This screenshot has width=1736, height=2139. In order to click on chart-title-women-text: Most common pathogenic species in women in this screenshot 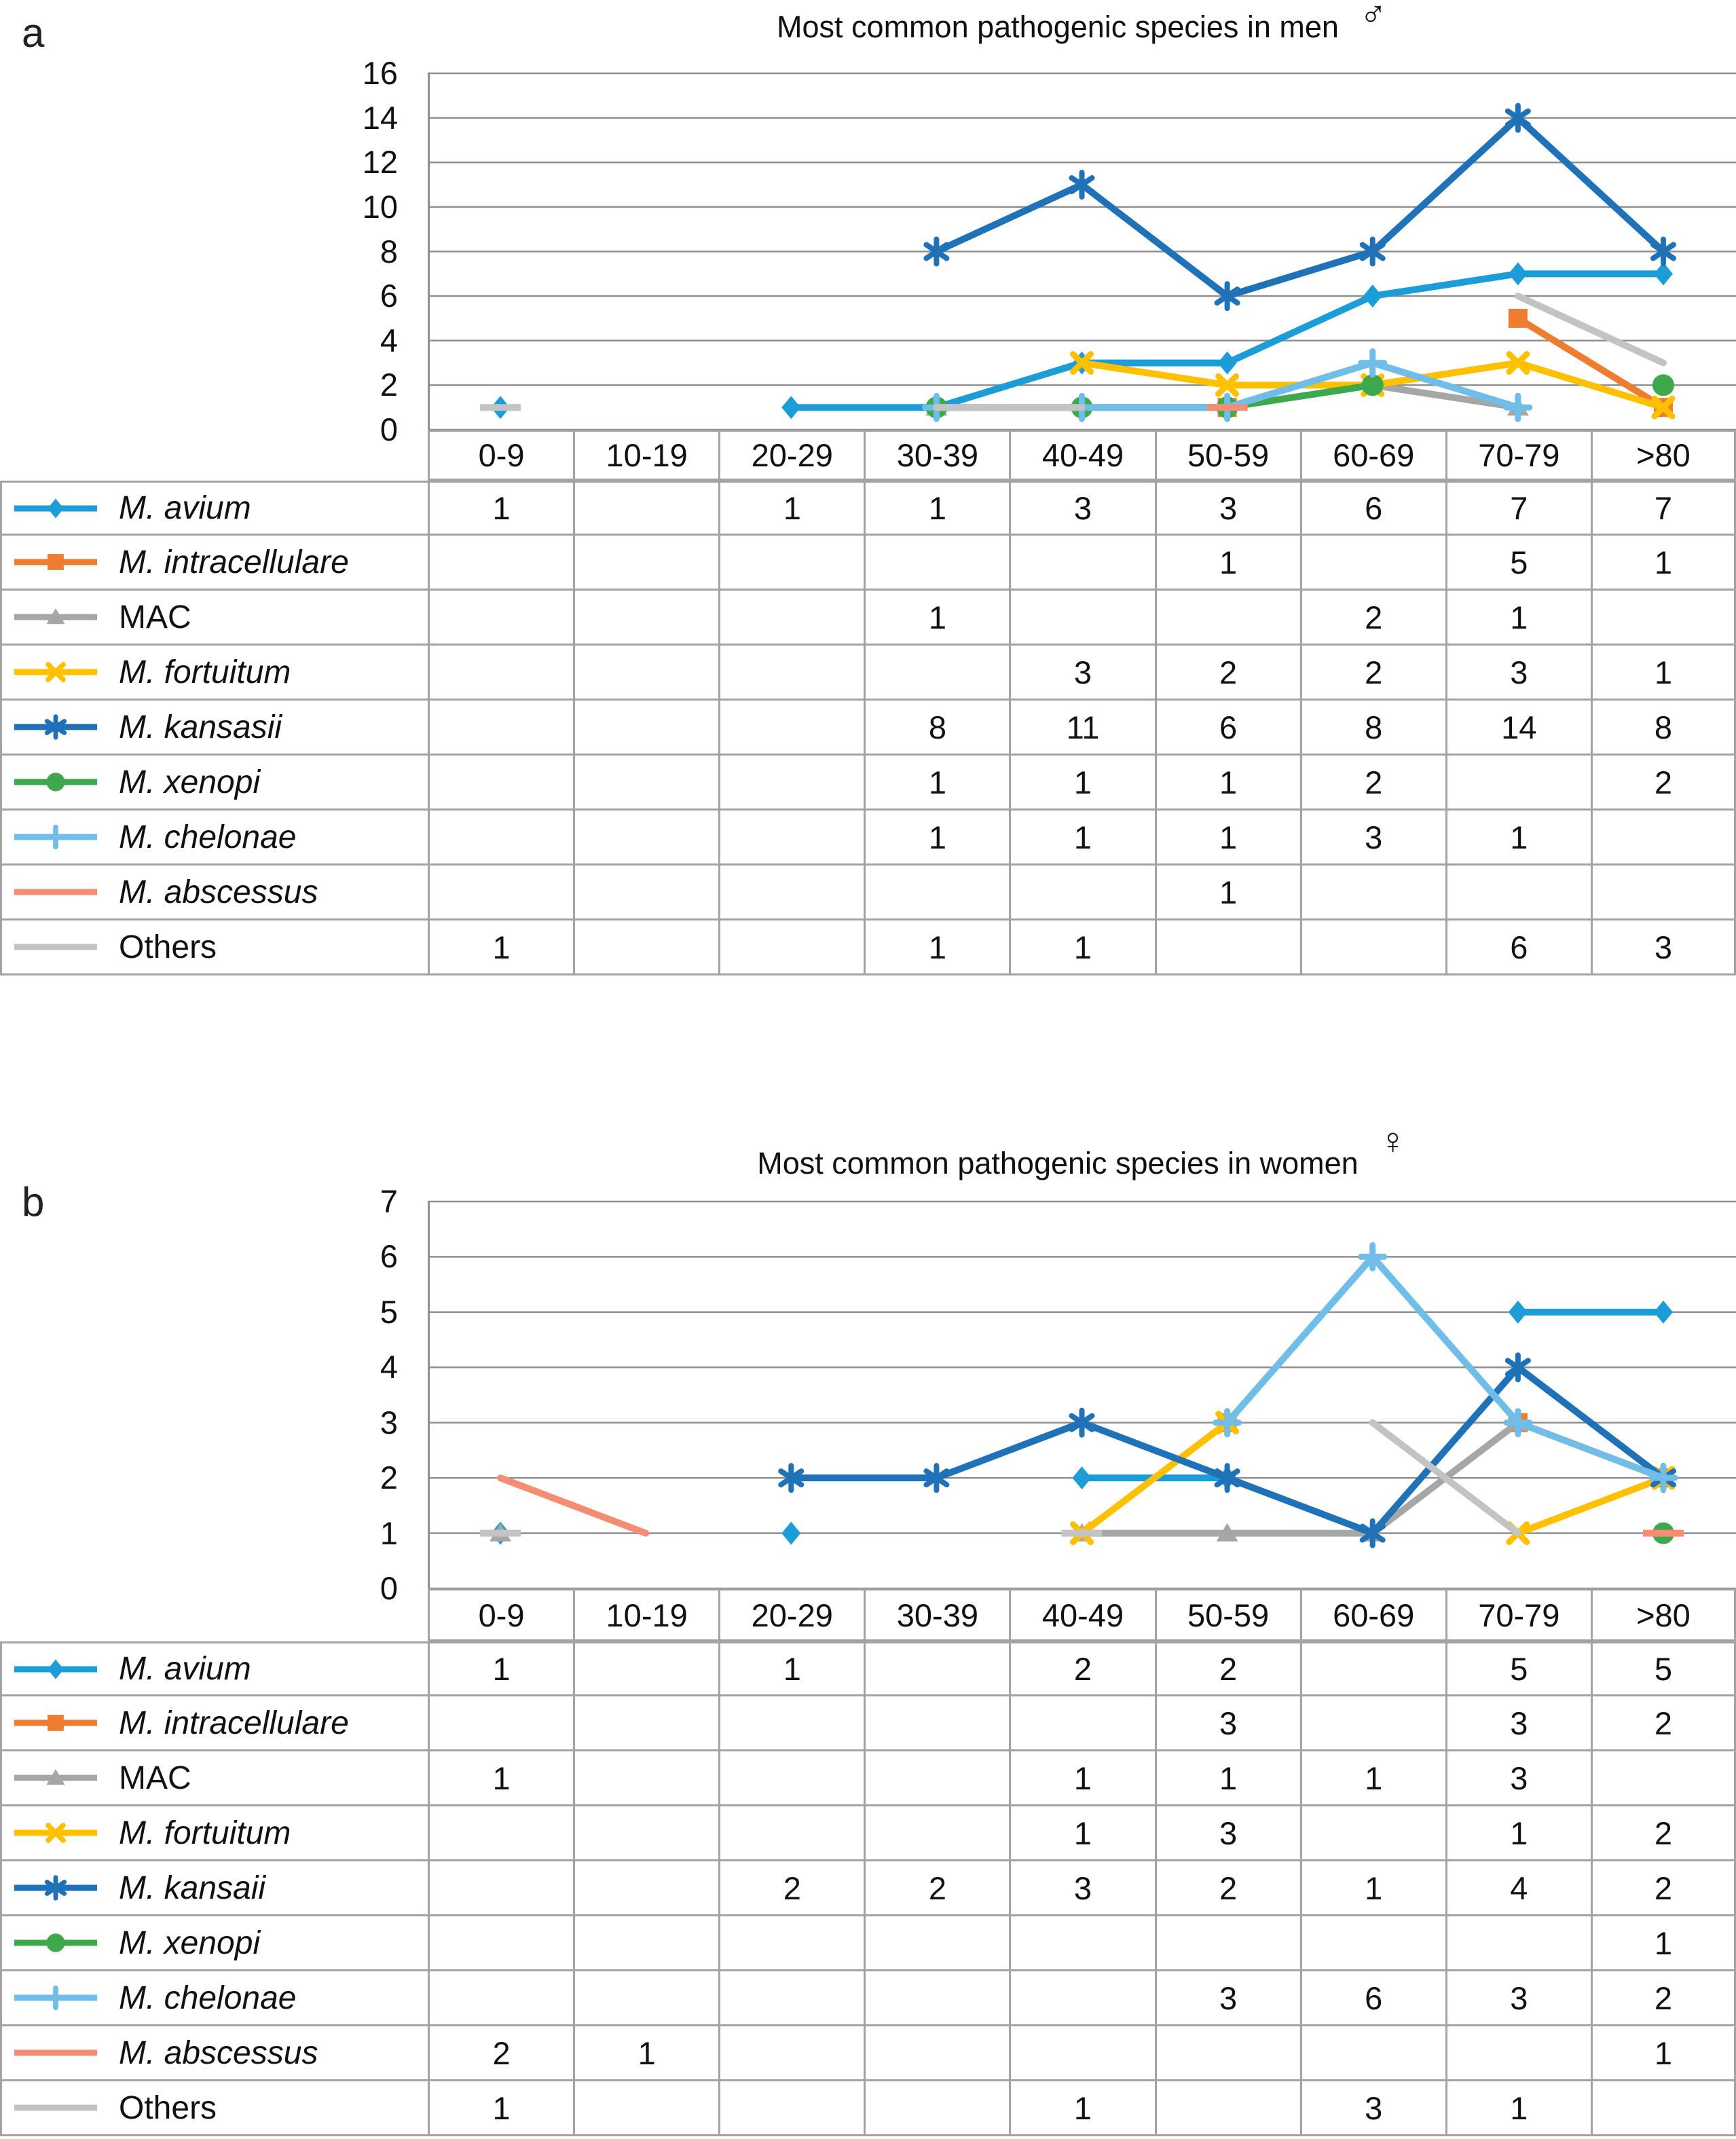, I will do `click(1058, 1163)`.